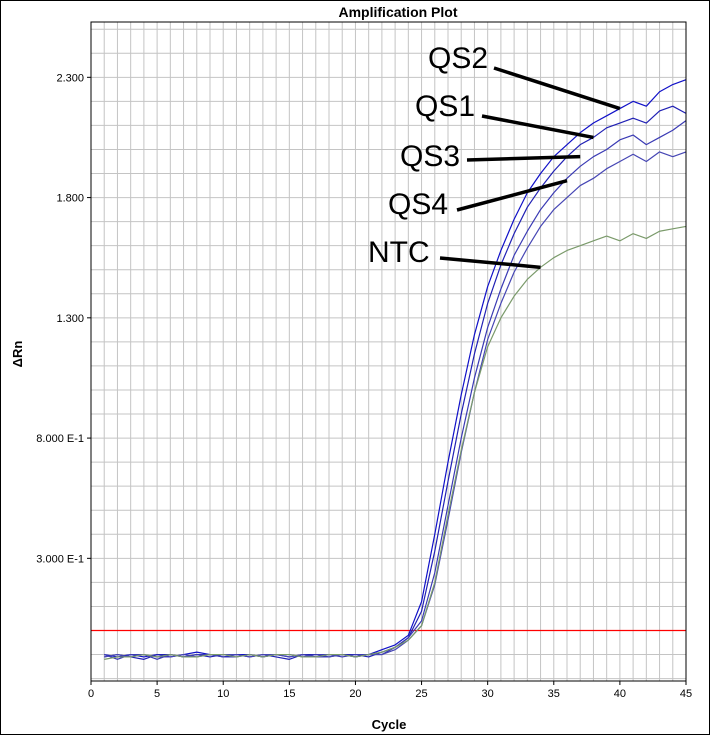  I want to click on annotation-label-qs2: QS2, so click(458, 58).